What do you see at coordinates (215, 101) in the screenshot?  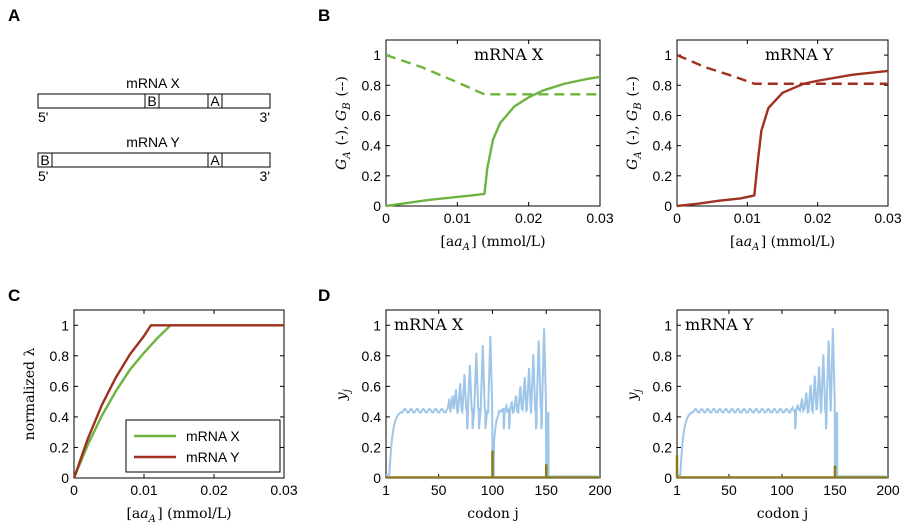 I see `gene-x-site-a-label: A` at bounding box center [215, 101].